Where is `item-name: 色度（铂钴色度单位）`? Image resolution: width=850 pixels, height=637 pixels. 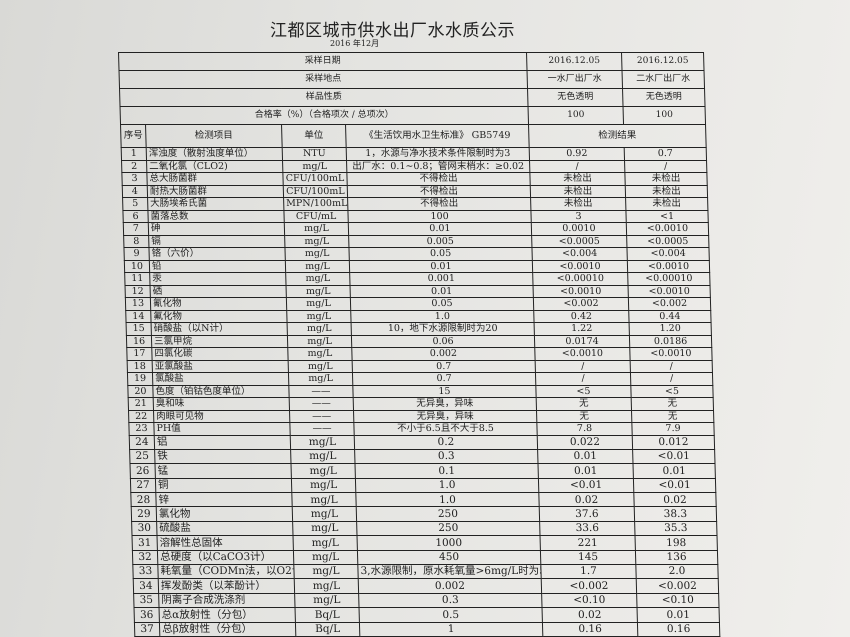
item-name: 色度（铂钴色度单位） is located at coordinates (221, 391).